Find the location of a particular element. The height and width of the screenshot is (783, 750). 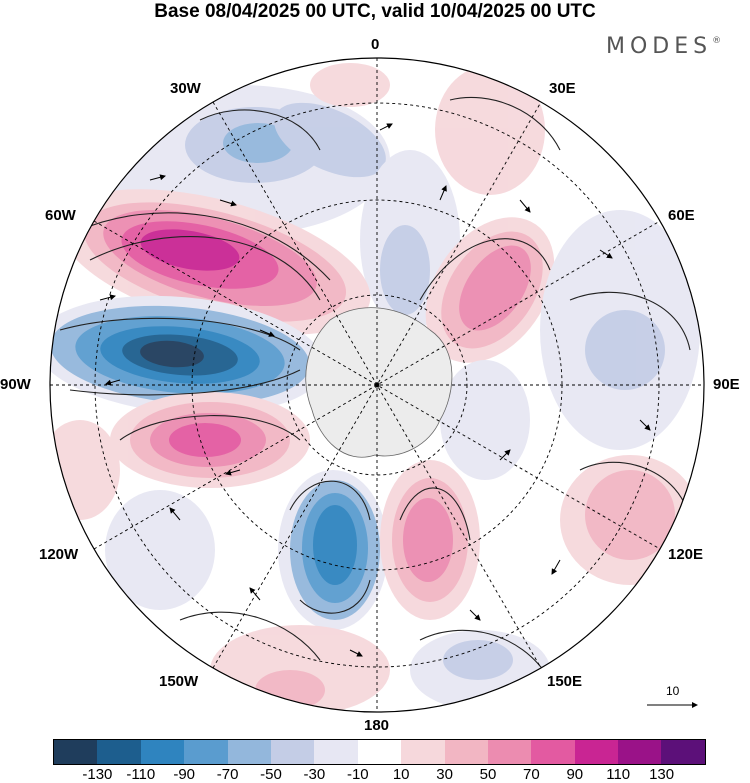

colorbar-tick-label: -70 is located at coordinates (227, 774).